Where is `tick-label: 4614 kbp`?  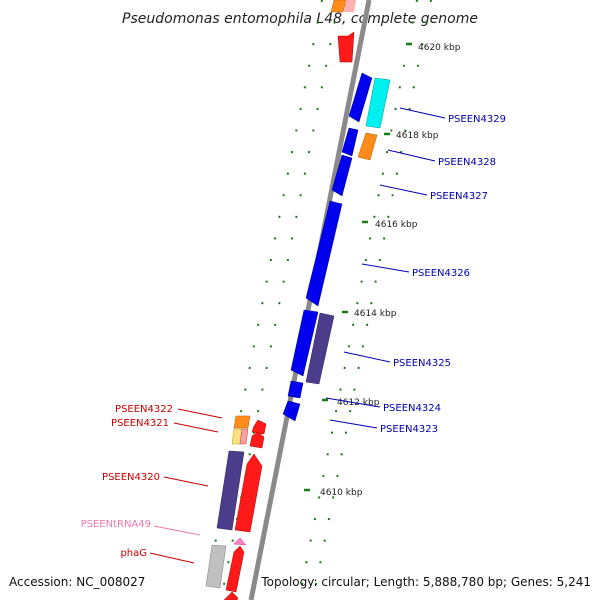 tick-label: 4614 kbp is located at coordinates (375, 314).